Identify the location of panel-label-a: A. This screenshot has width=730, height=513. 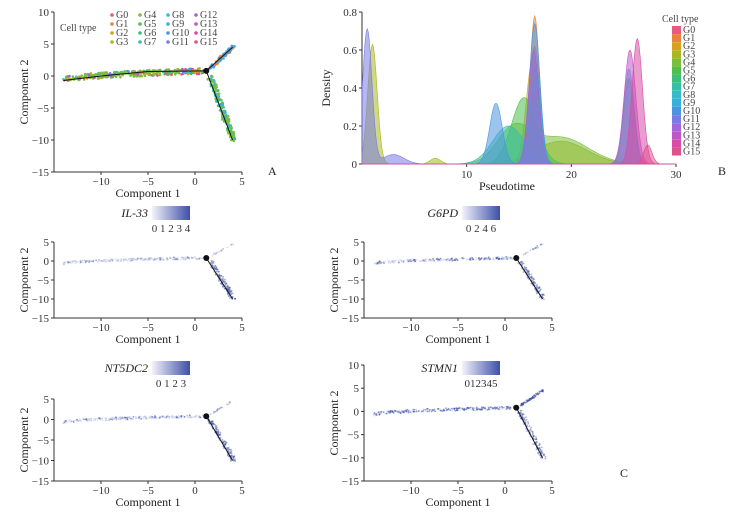
(272, 171).